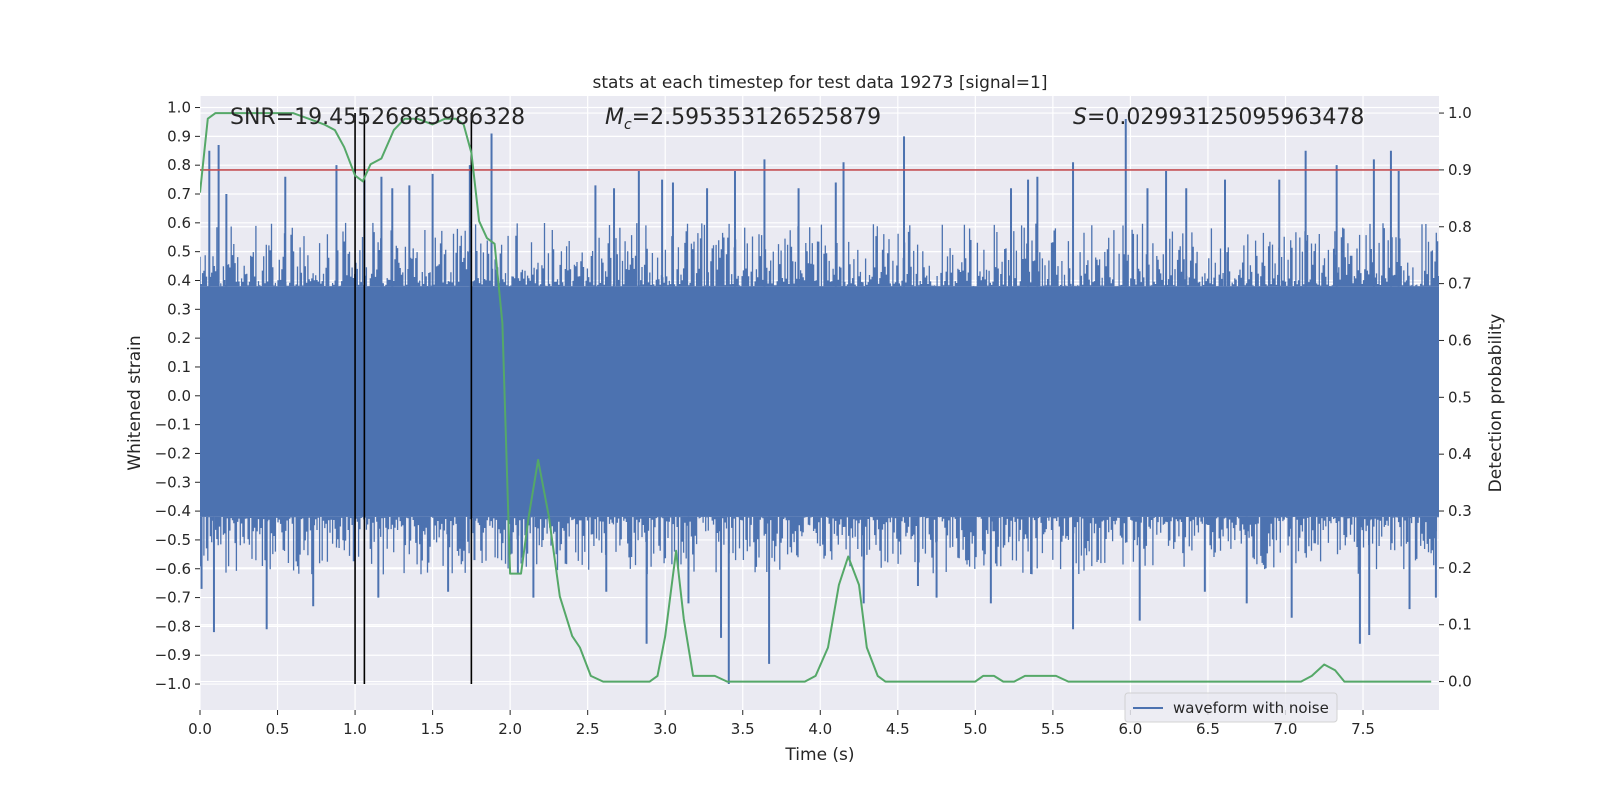 The height and width of the screenshot is (800, 1600). I want to click on x-tick-label: 4.0, so click(820, 729).